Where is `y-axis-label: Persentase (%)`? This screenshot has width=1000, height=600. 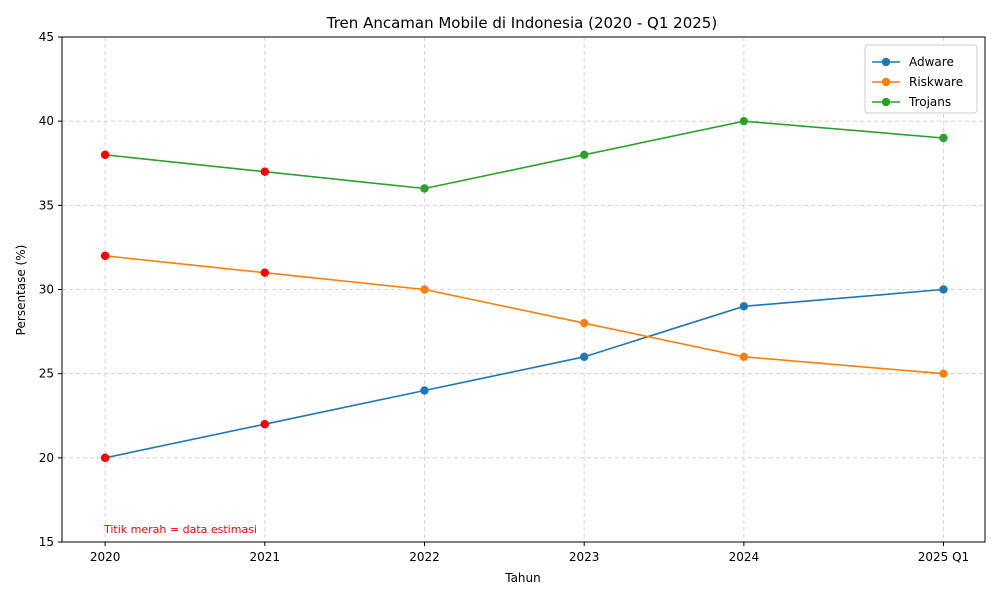 y-axis-label: Persentase (%) is located at coordinates (21, 290).